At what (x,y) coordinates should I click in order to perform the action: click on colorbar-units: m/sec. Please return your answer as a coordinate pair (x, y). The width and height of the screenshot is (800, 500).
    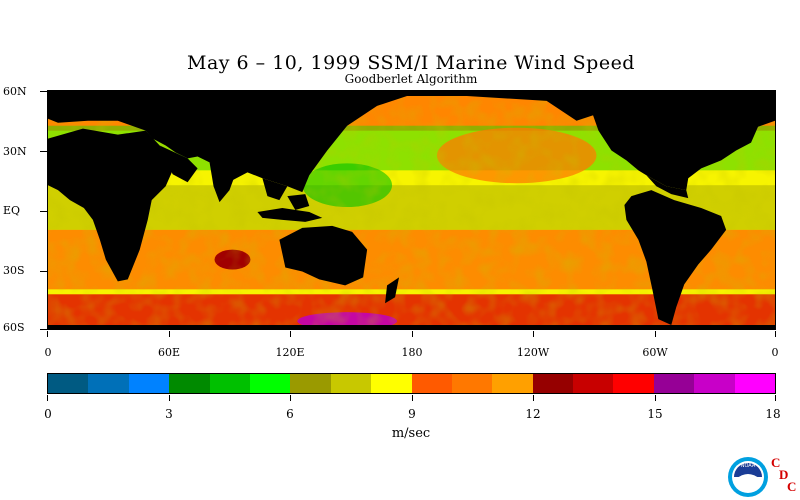
    Looking at the image, I should click on (411, 433).